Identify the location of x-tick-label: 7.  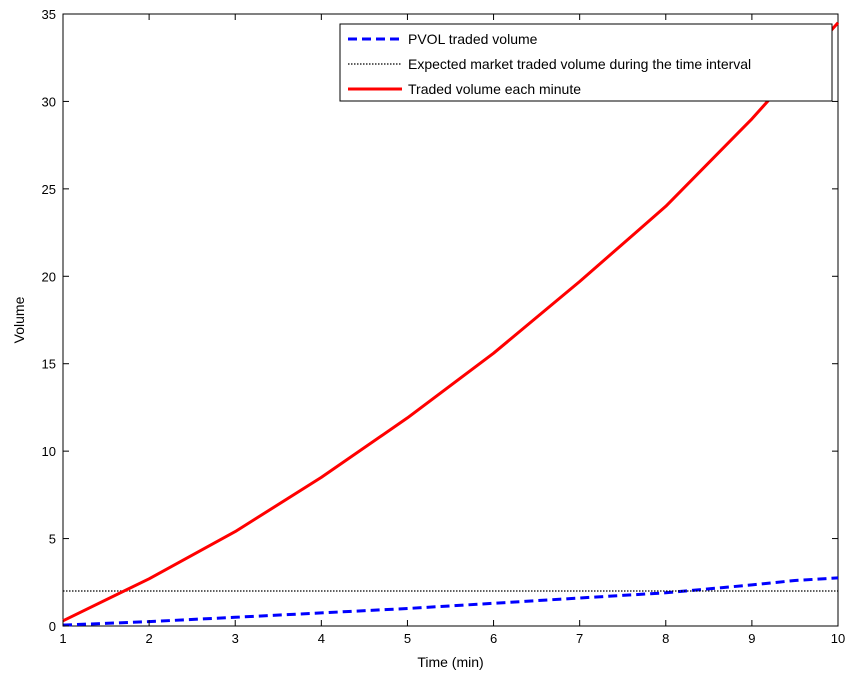
(579, 638).